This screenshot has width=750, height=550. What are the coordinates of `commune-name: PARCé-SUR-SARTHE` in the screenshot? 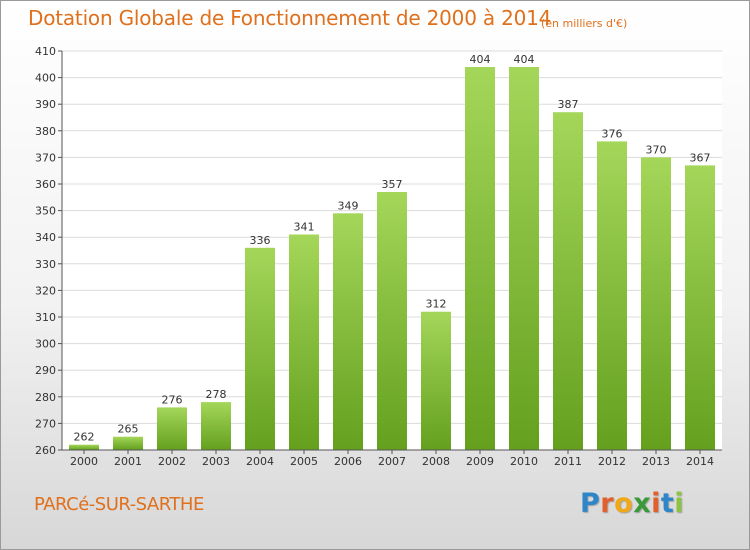 It's located at (119, 504).